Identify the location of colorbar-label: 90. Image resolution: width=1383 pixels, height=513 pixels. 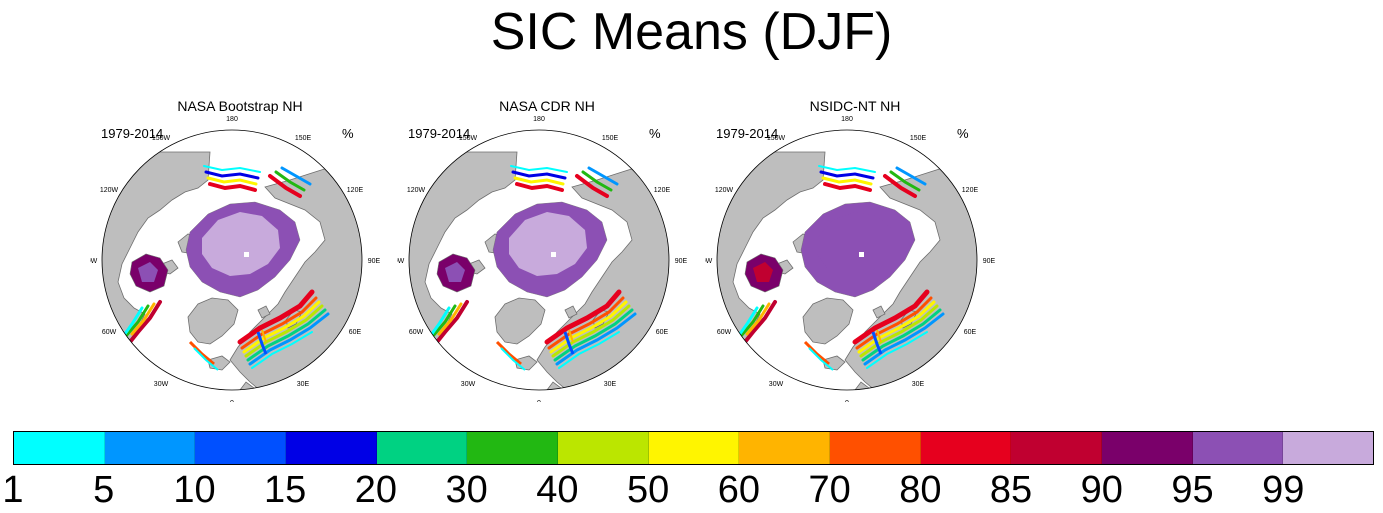
(1101, 490).